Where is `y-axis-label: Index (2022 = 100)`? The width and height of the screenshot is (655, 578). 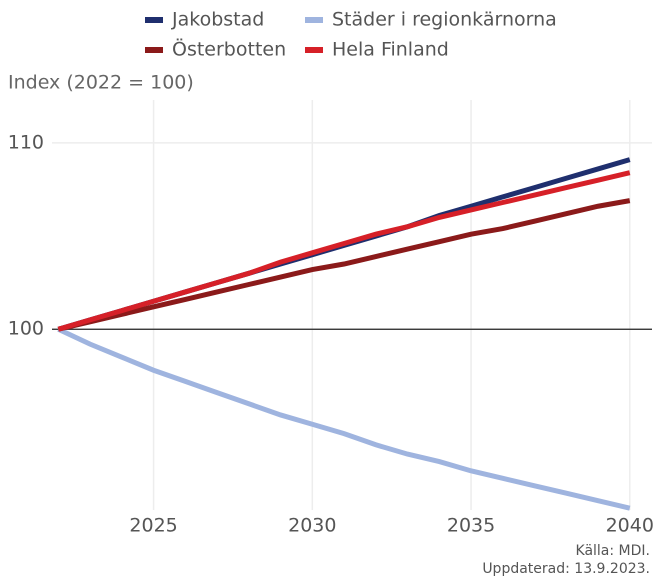 y-axis-label: Index (2022 = 100) is located at coordinates (101, 83).